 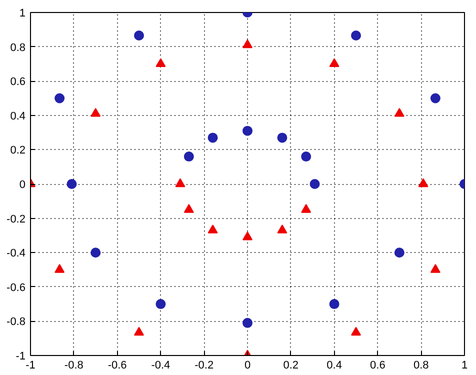 What do you see at coordinates (16, 219) in the screenshot?
I see `y-tick-label: -0.2` at bounding box center [16, 219].